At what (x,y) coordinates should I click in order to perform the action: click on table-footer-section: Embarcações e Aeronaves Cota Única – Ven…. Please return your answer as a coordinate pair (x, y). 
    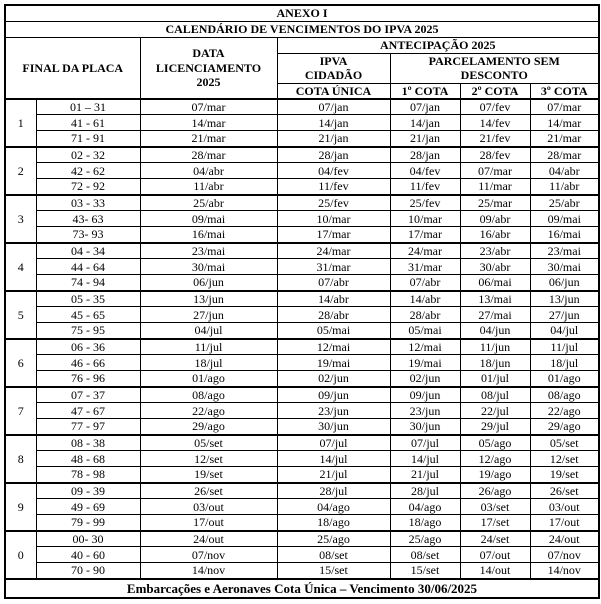
    Looking at the image, I should click on (302, 588).